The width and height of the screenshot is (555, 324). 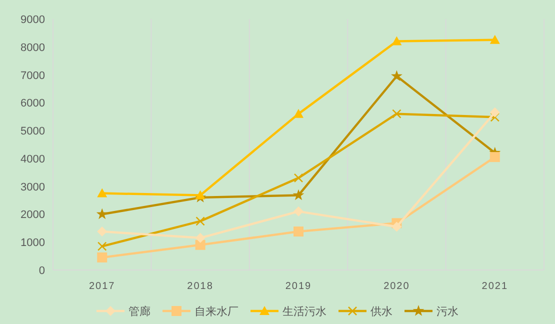 What do you see at coordinates (32, 76) in the screenshot?
I see `y-tick-label: 7000` at bounding box center [32, 76].